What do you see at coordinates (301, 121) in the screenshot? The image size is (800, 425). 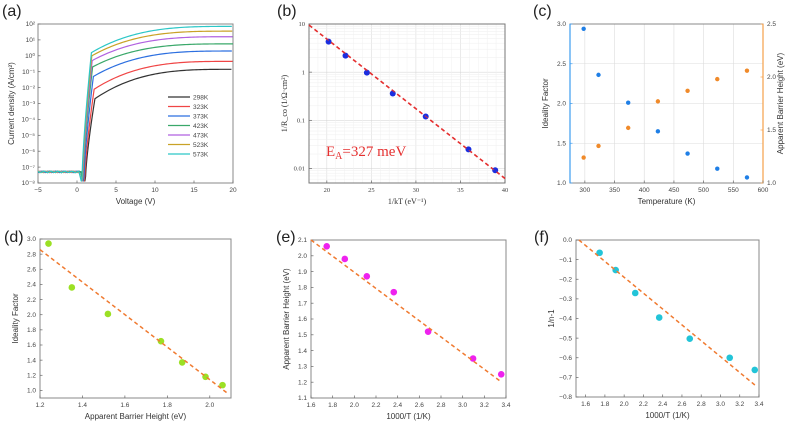 I see `y-tick-label: 0.1` at bounding box center [301, 121].